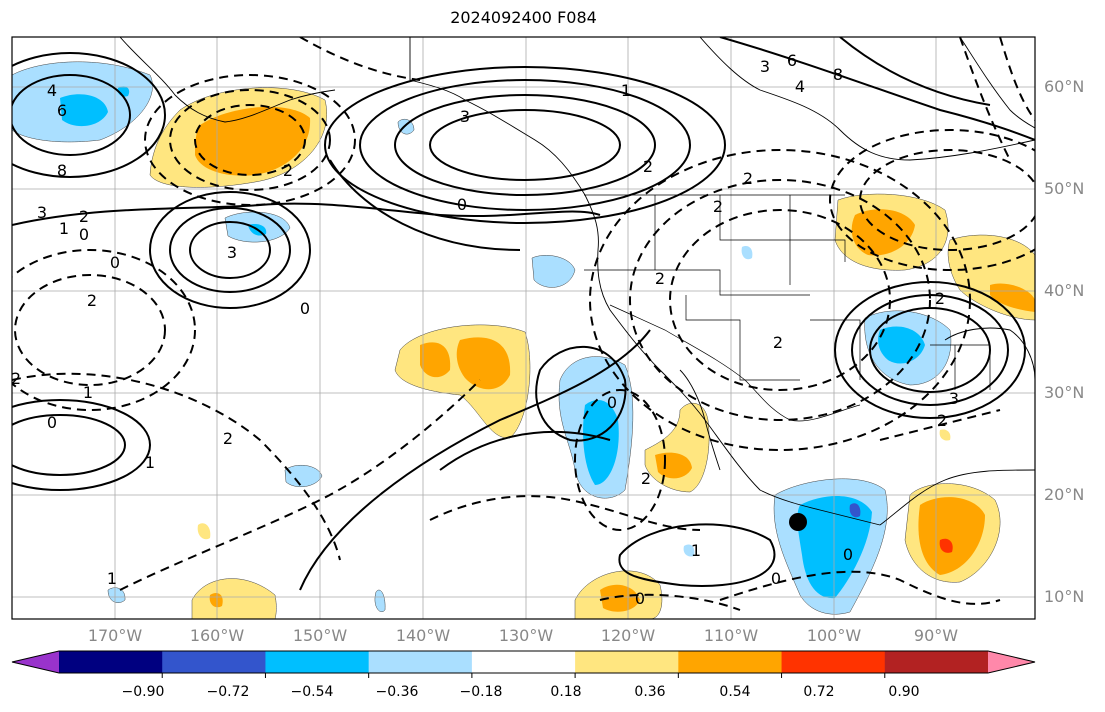 This screenshot has height=712, width=1105. I want to click on colorbar-tick-label: −0.54, so click(312, 692).